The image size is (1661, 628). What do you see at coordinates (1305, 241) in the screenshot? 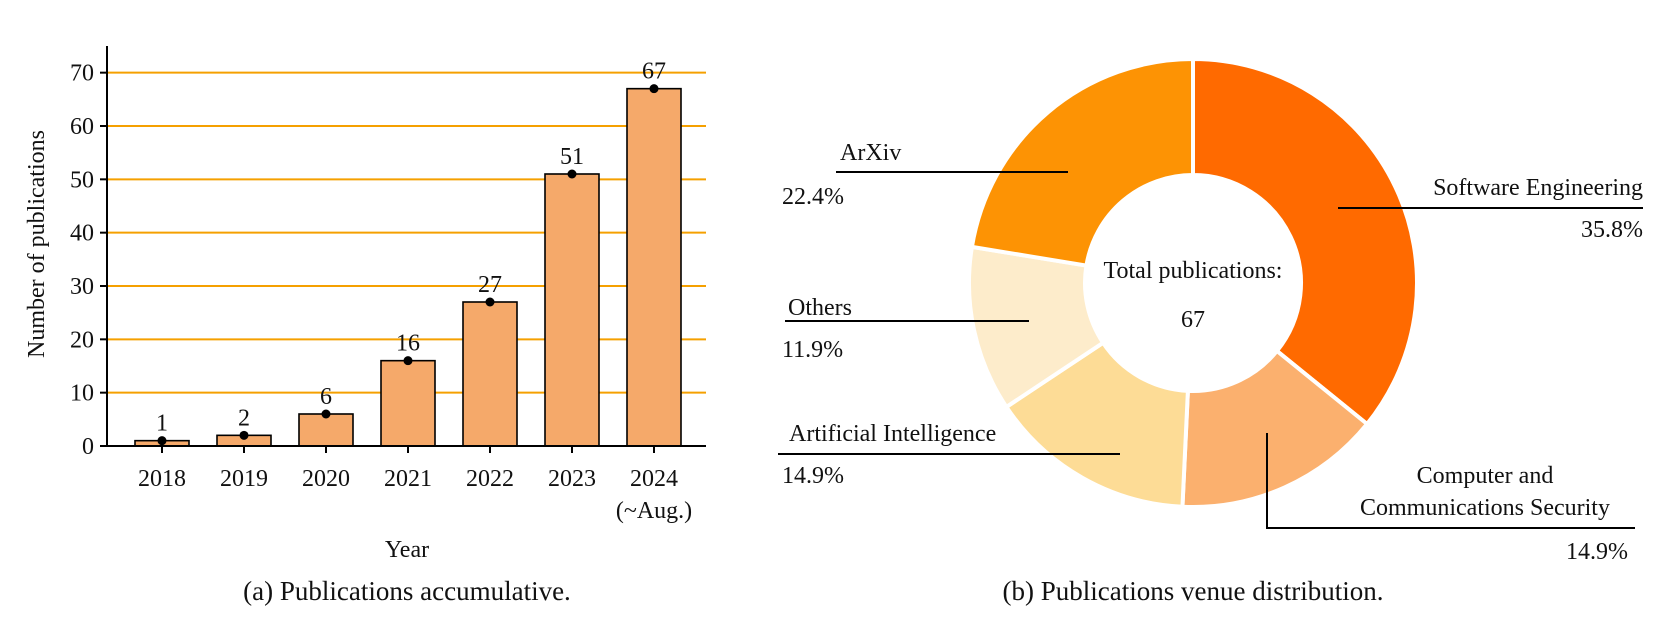
I see `donut-slice-software-engineering` at bounding box center [1305, 241].